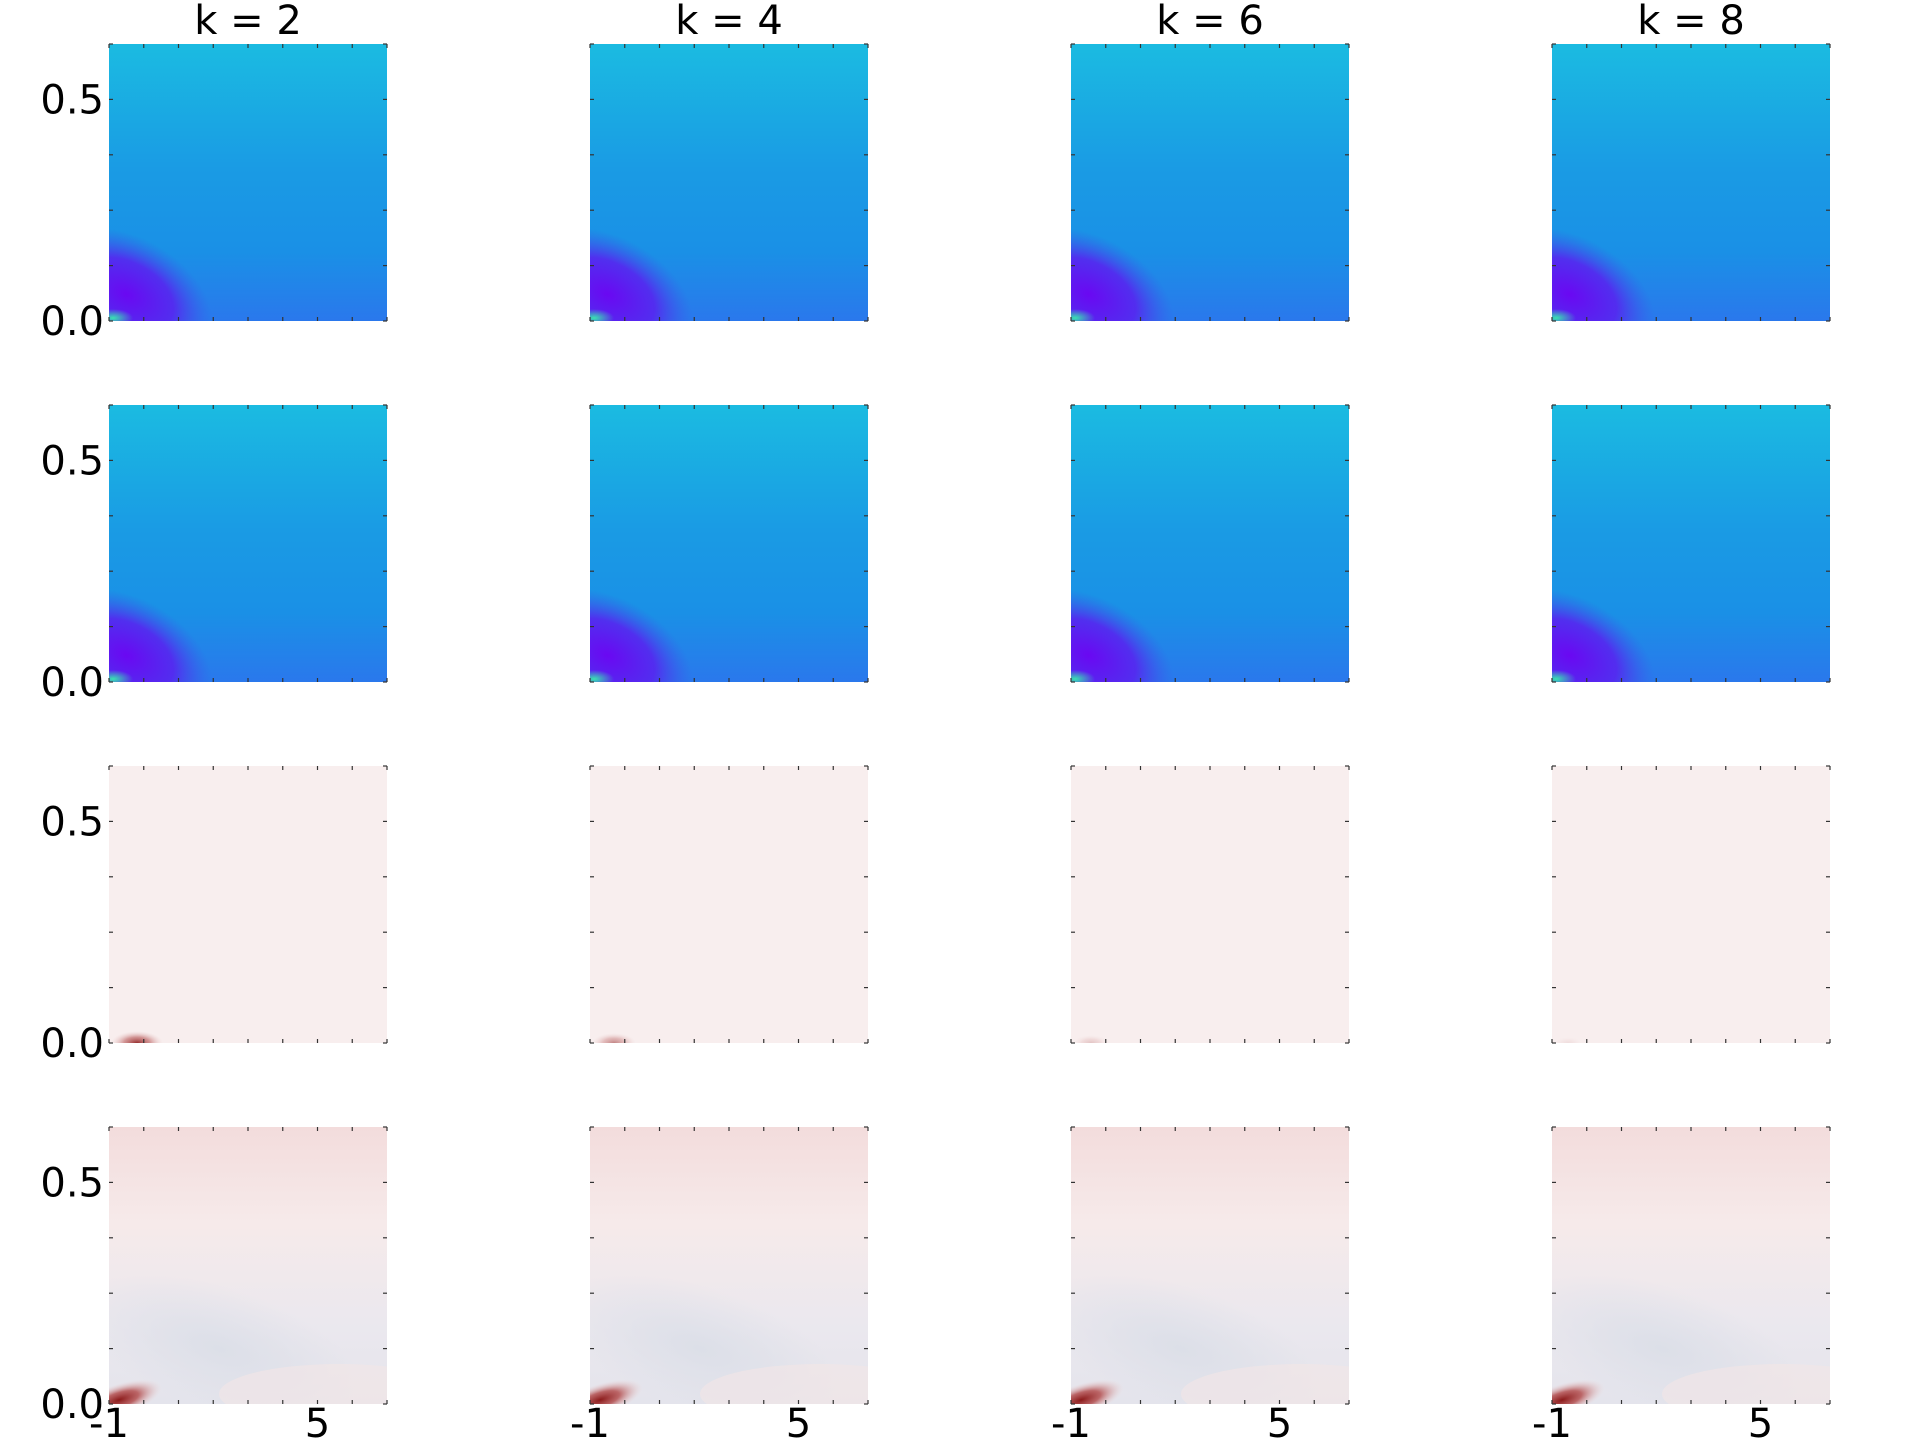  I want to click on column-title-4: k = 8, so click(1691, 22).